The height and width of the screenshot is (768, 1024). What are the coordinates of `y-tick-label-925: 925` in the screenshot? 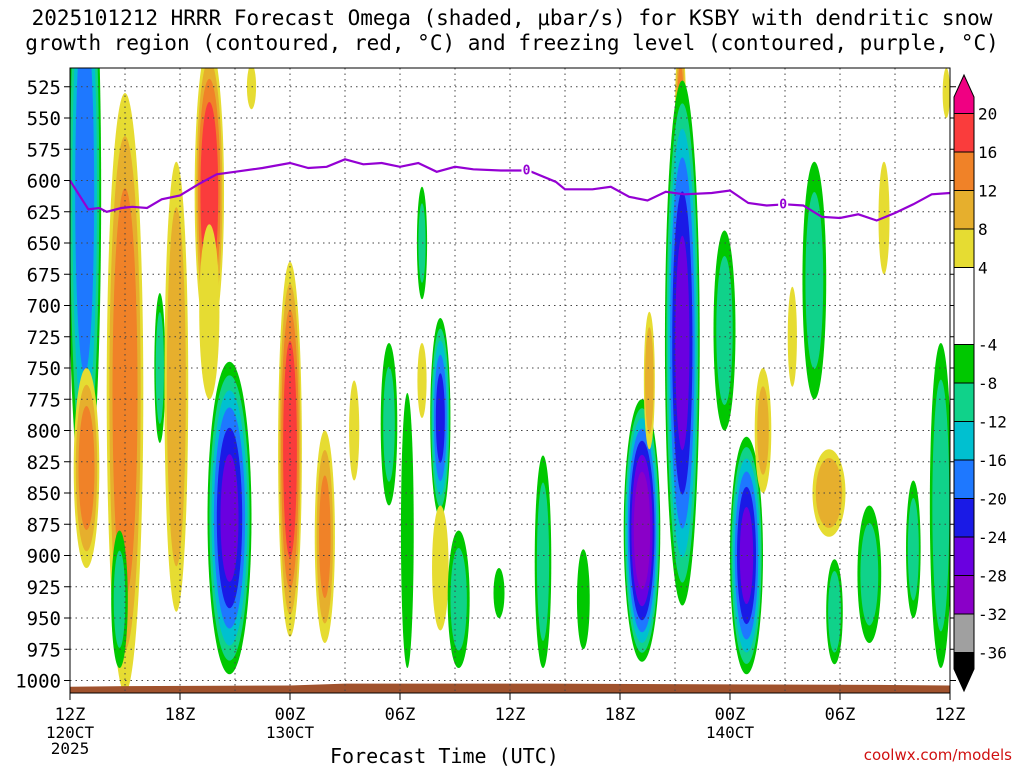 It's located at (44, 588).